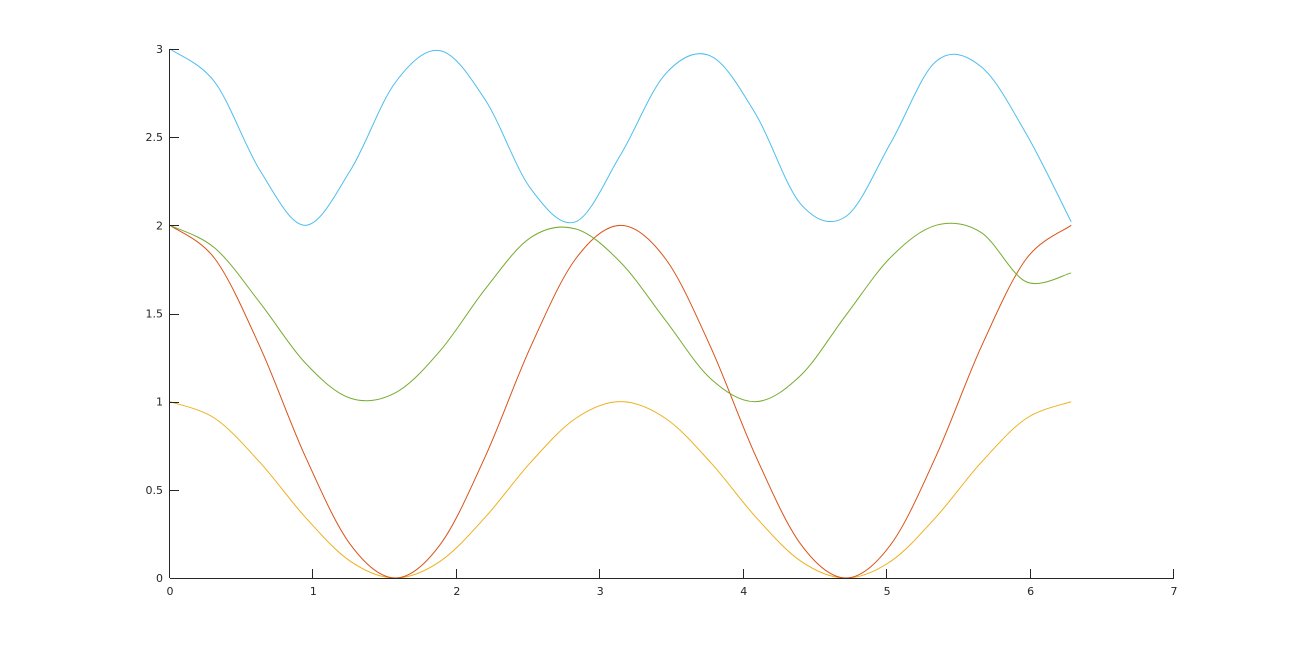 This screenshot has height=649, width=1298. Describe the element at coordinates (313, 591) in the screenshot. I see `x-tick-label: 1` at that location.